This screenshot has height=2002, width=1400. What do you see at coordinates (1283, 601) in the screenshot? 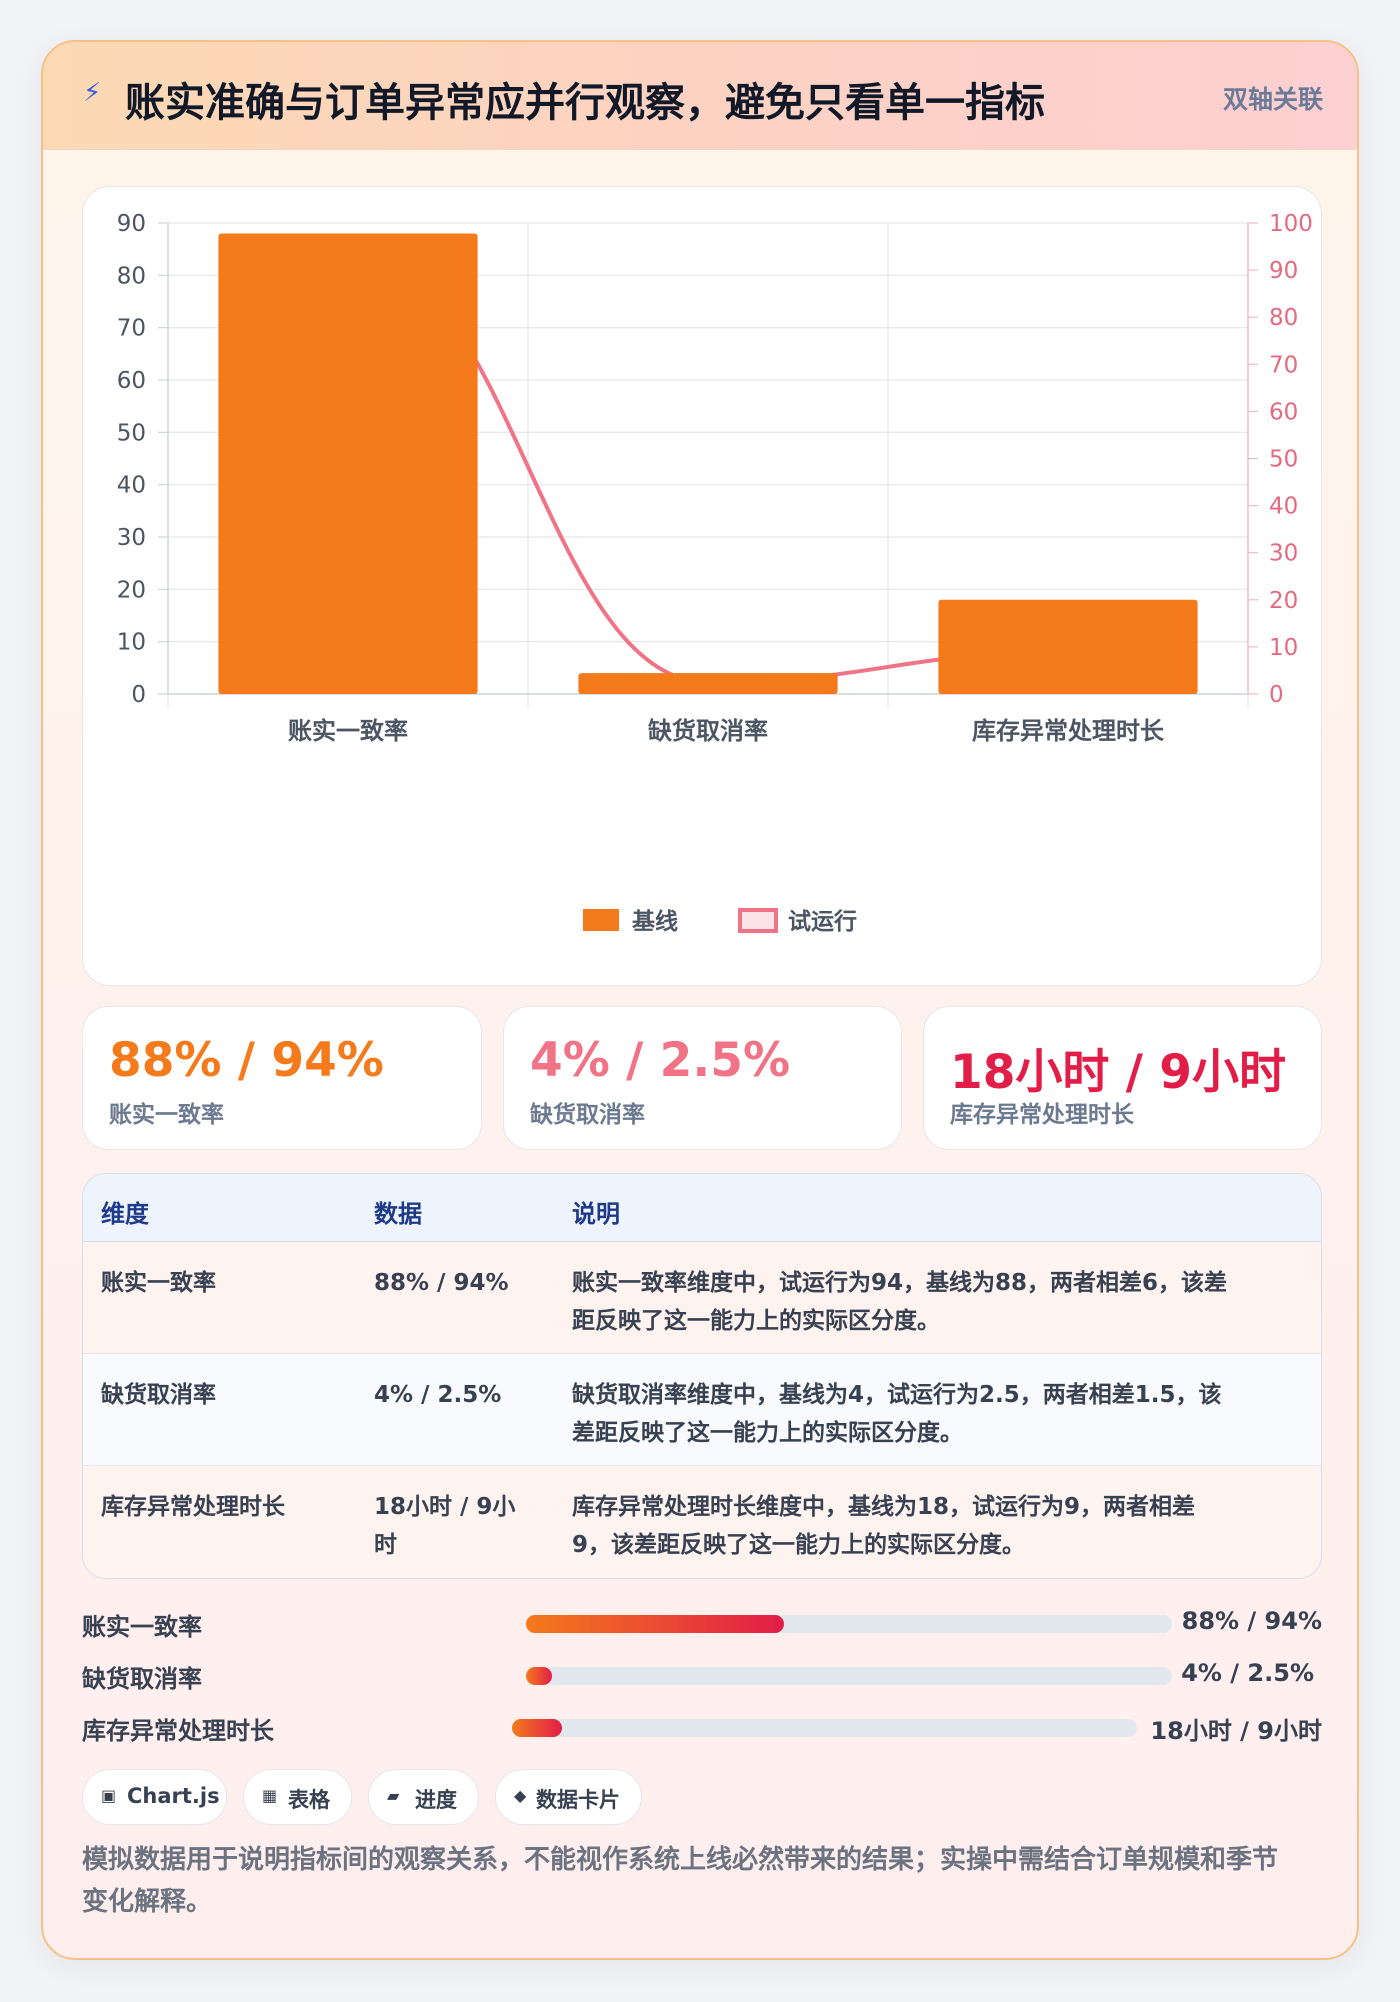
I see `y-right-tick-label: 20` at bounding box center [1283, 601].